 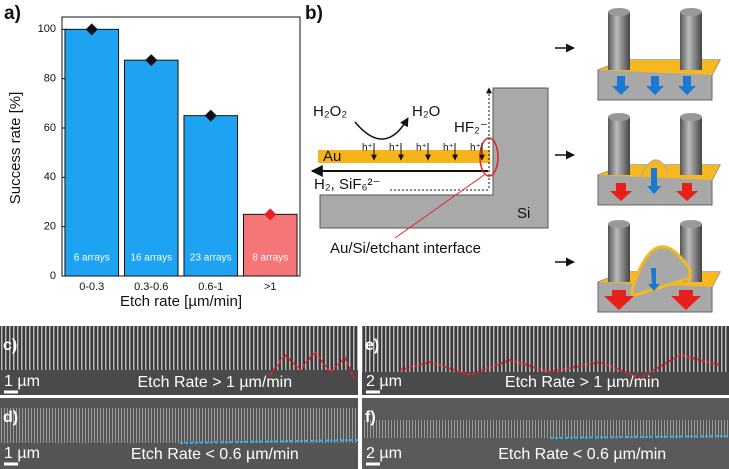 I want to click on x-axis-label: Etch rate [µm/min], so click(x=181, y=301).